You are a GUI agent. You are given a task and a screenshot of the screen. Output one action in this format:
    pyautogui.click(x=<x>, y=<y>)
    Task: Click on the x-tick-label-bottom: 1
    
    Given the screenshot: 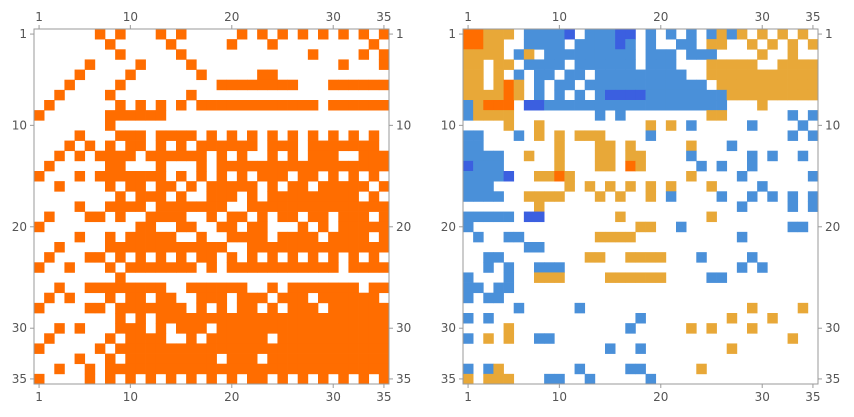 What is the action you would take?
    pyautogui.click(x=39, y=397)
    